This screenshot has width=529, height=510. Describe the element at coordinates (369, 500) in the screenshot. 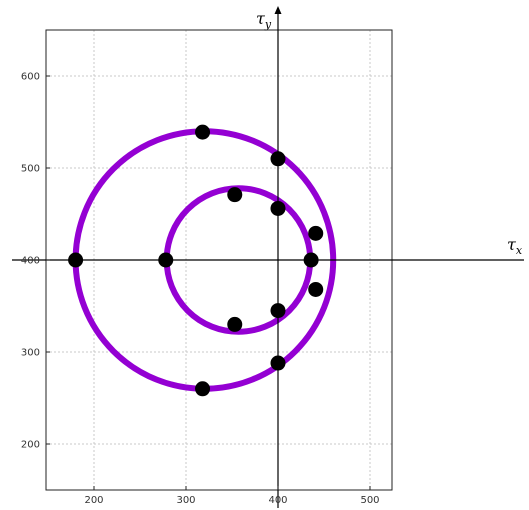

I see `x-tick-label: 500` at that location.